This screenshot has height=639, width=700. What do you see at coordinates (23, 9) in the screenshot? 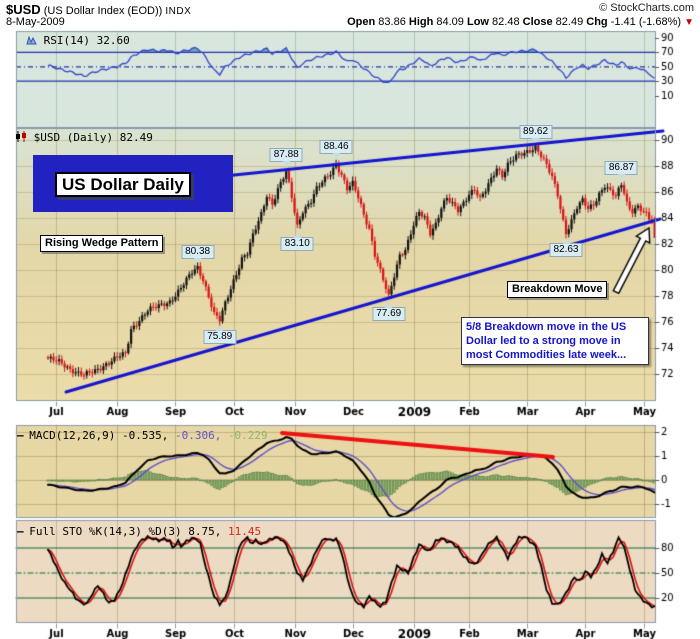
I see `symbol: $USD` at bounding box center [23, 9].